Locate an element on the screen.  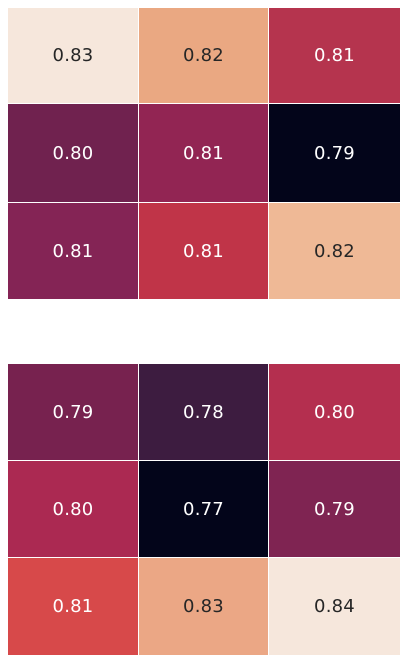
heatmap-cell-r2-c1: 0.81 is located at coordinates (203, 251).